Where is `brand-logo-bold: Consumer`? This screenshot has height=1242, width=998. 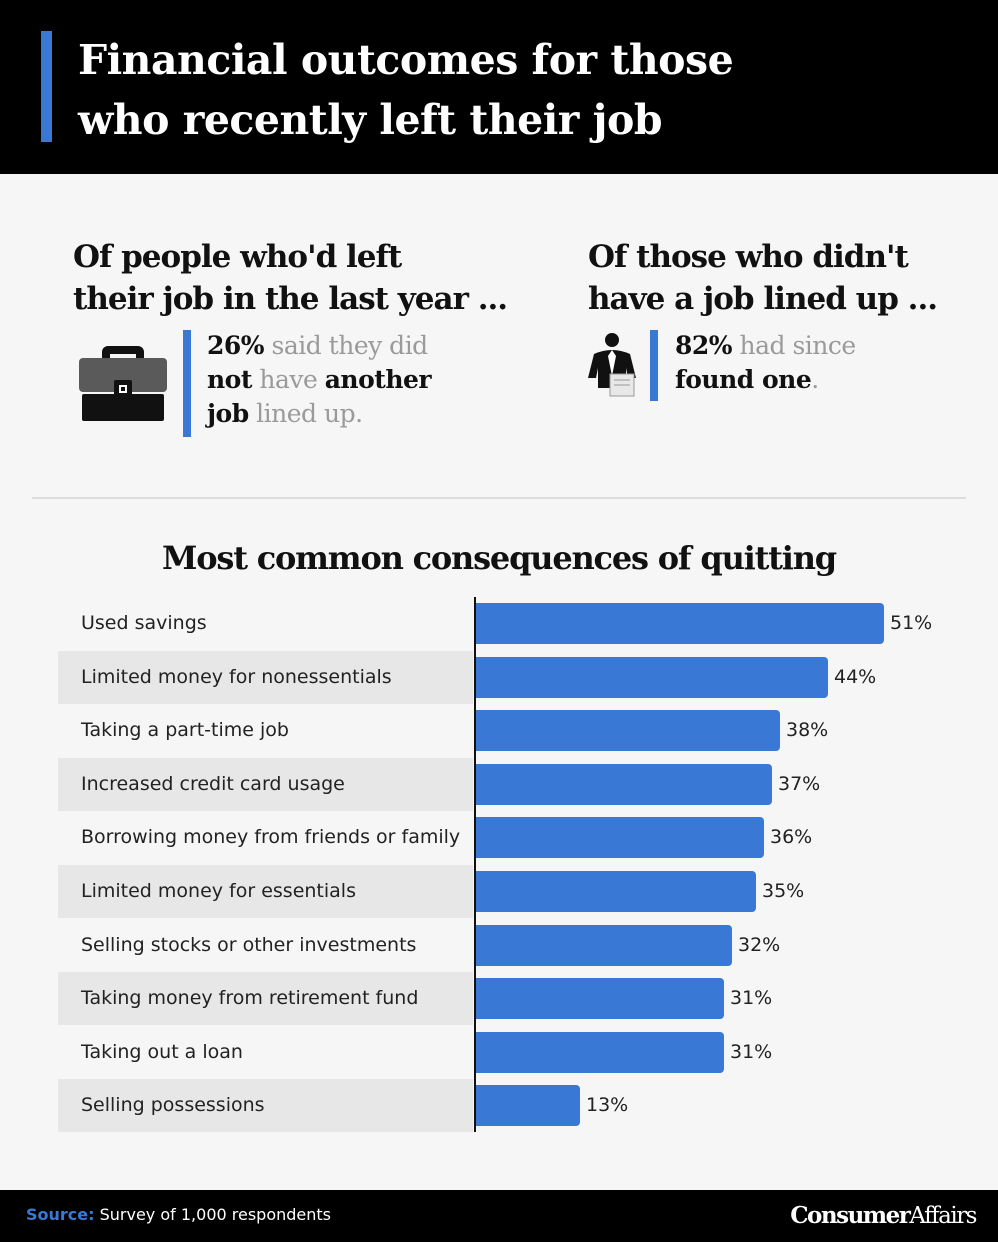
brand-logo-bold: Consumer is located at coordinates (849, 1215).